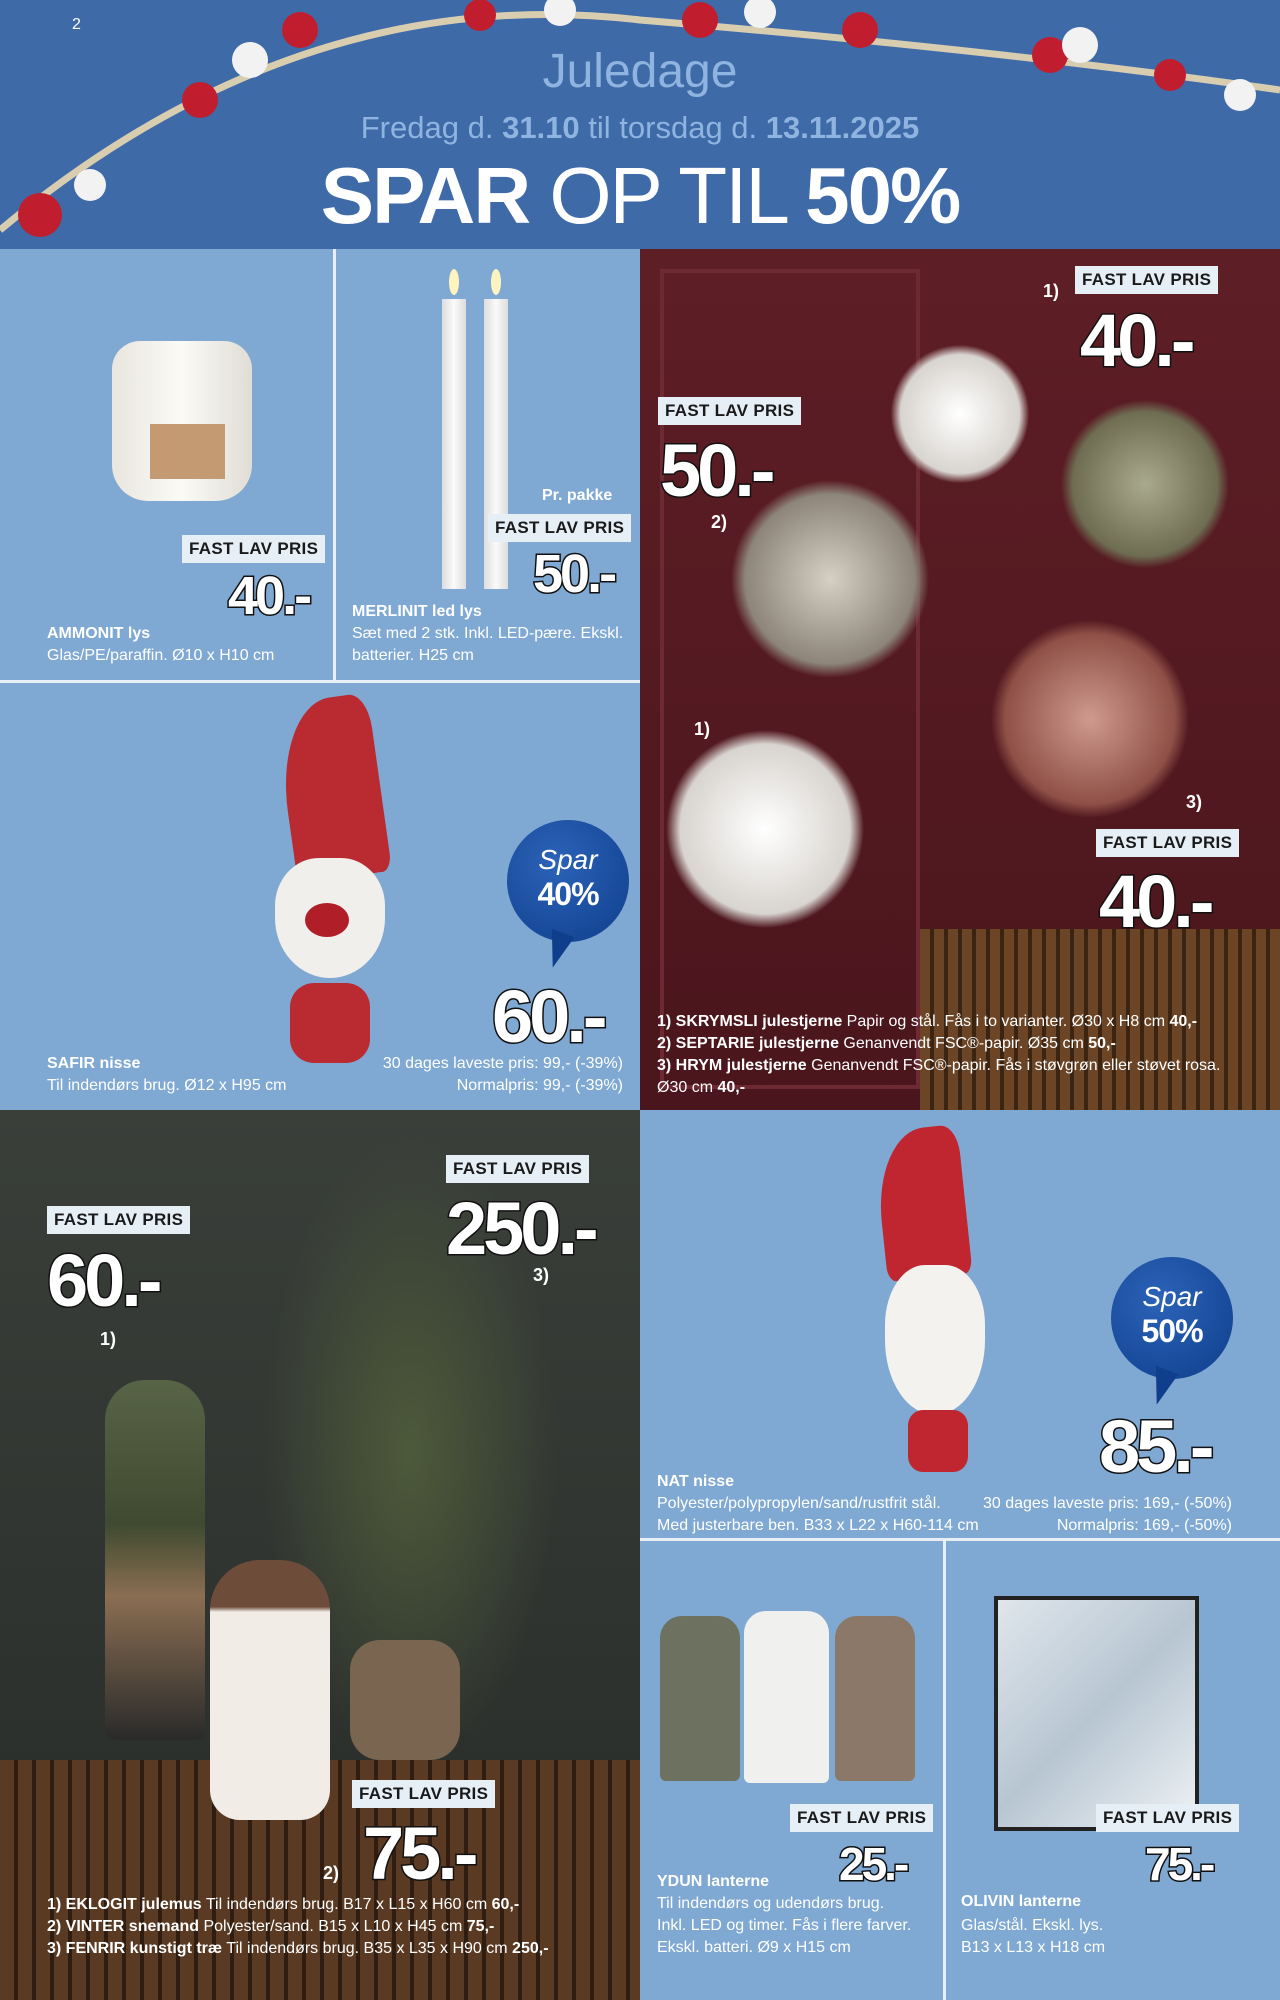 The height and width of the screenshot is (2000, 1280). I want to click on page-number: 2, so click(76, 24).